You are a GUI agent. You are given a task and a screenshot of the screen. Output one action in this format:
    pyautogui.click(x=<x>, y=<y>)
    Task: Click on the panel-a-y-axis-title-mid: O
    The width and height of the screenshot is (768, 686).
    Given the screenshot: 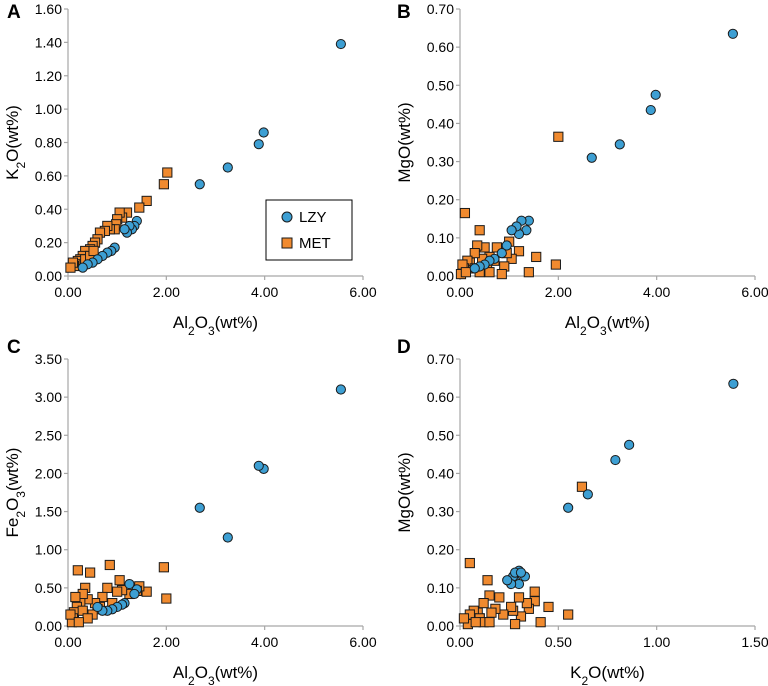 What is the action you would take?
    pyautogui.click(x=12, y=155)
    